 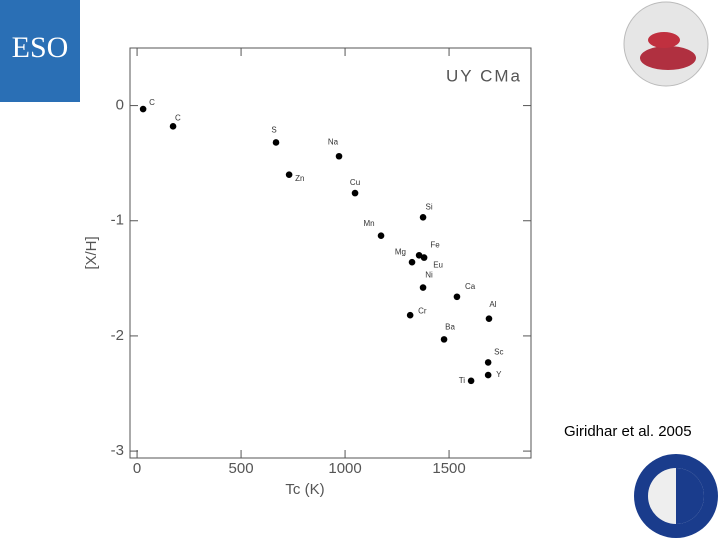 I want to click on y-tick-label: -3, so click(x=117, y=450).